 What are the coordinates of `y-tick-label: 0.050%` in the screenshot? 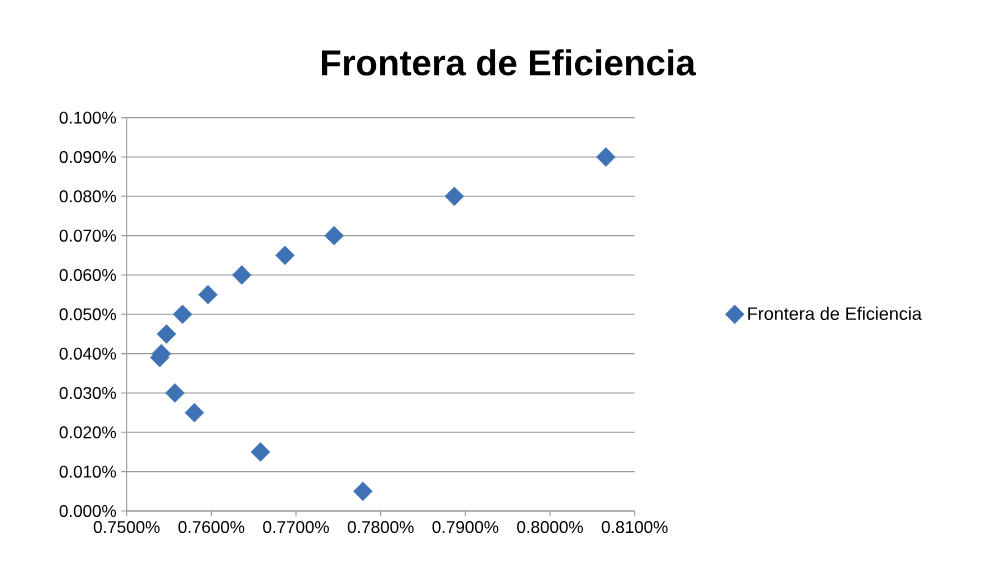 It's located at (88, 314).